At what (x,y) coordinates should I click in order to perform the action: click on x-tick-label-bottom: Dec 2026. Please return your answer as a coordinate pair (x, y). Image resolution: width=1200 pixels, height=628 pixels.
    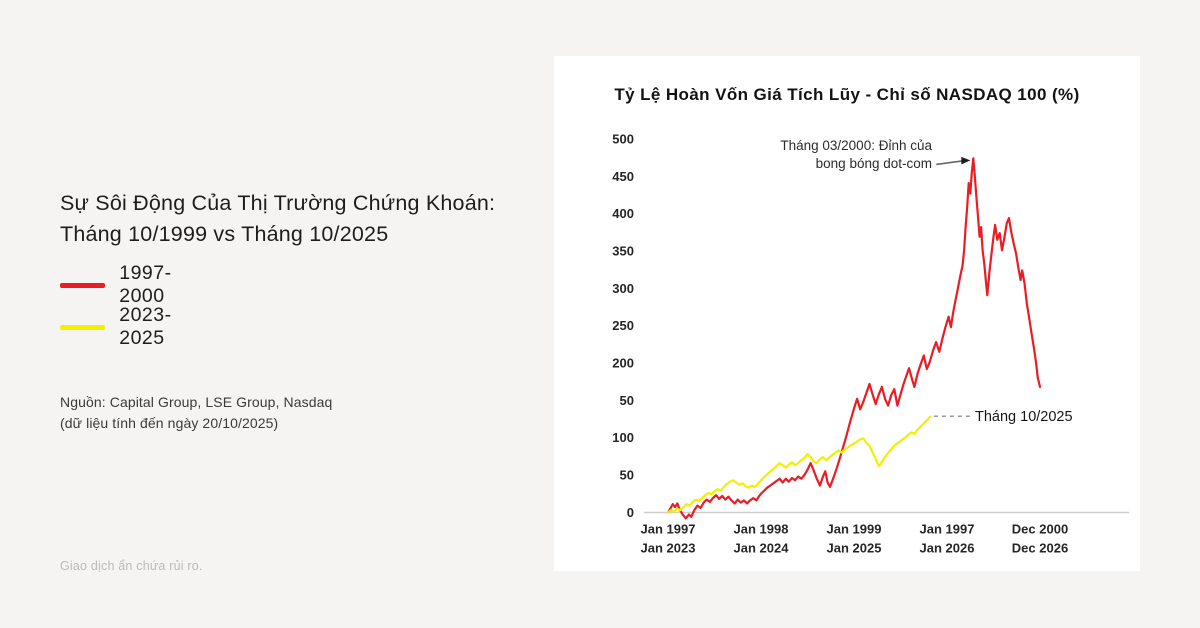
    Looking at the image, I should click on (1040, 548).